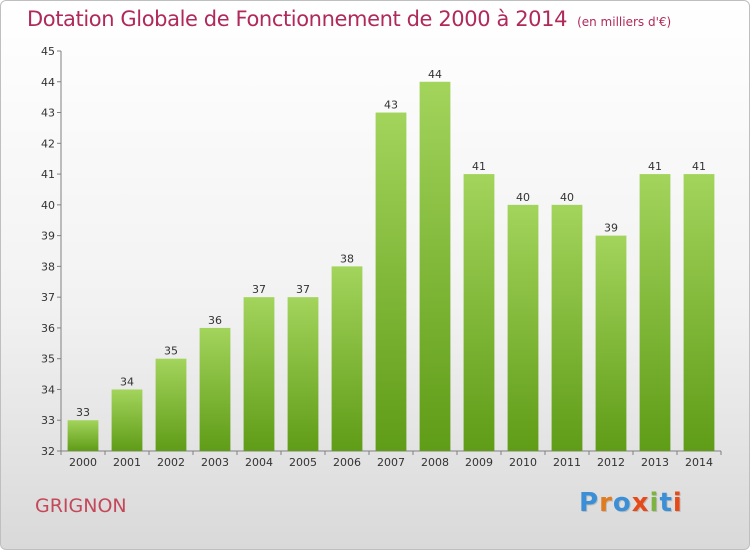 The image size is (750, 550). What do you see at coordinates (303, 462) in the screenshot?
I see `x-tick-label: 2005` at bounding box center [303, 462].